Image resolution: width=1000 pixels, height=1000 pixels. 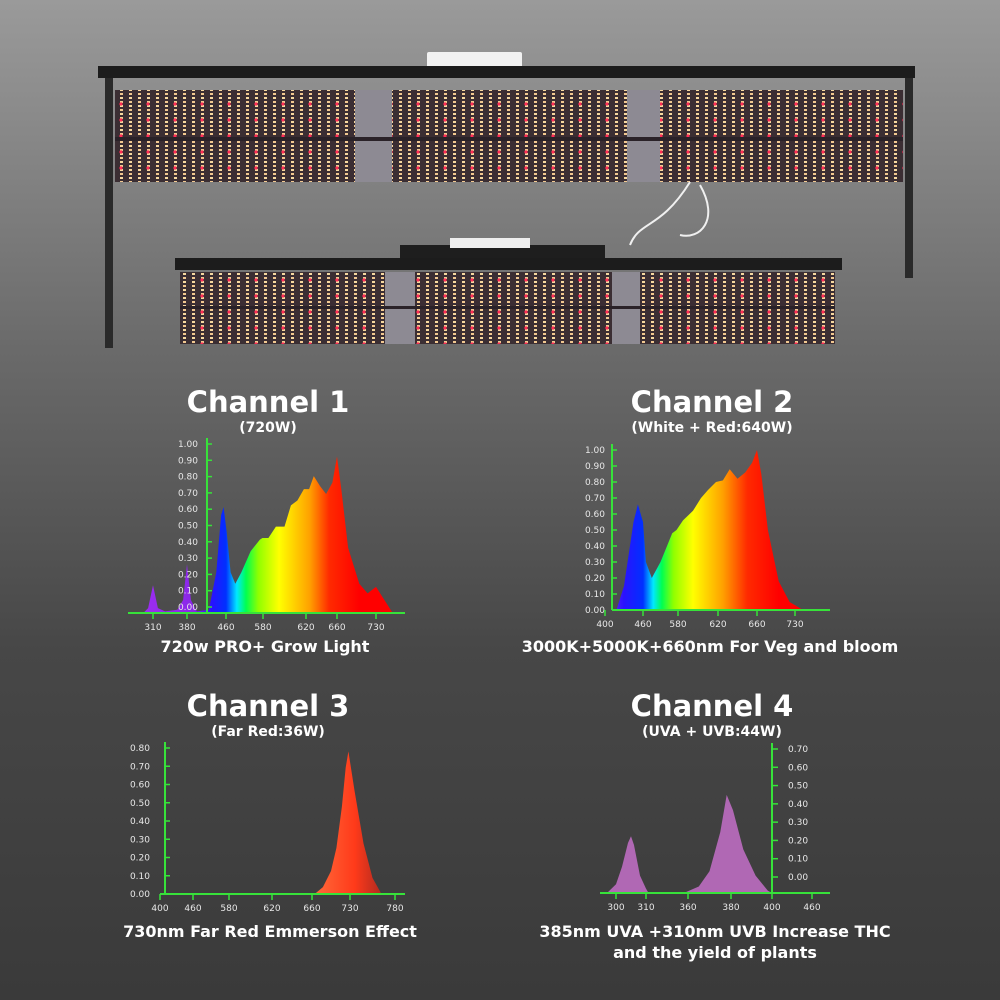 What do you see at coordinates (615, 908) in the screenshot?
I see `x-tick-label: 300` at bounding box center [615, 908].